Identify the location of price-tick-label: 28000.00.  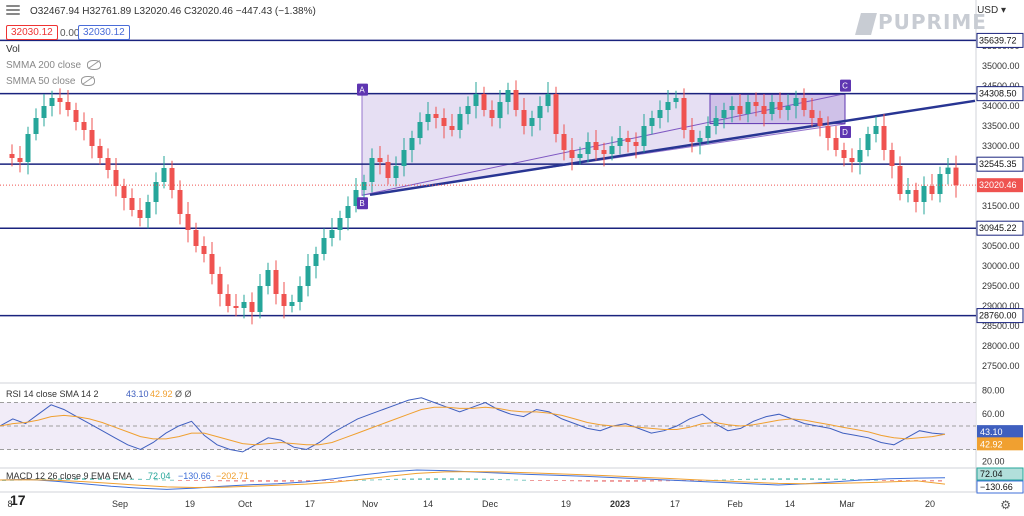
(1001, 346).